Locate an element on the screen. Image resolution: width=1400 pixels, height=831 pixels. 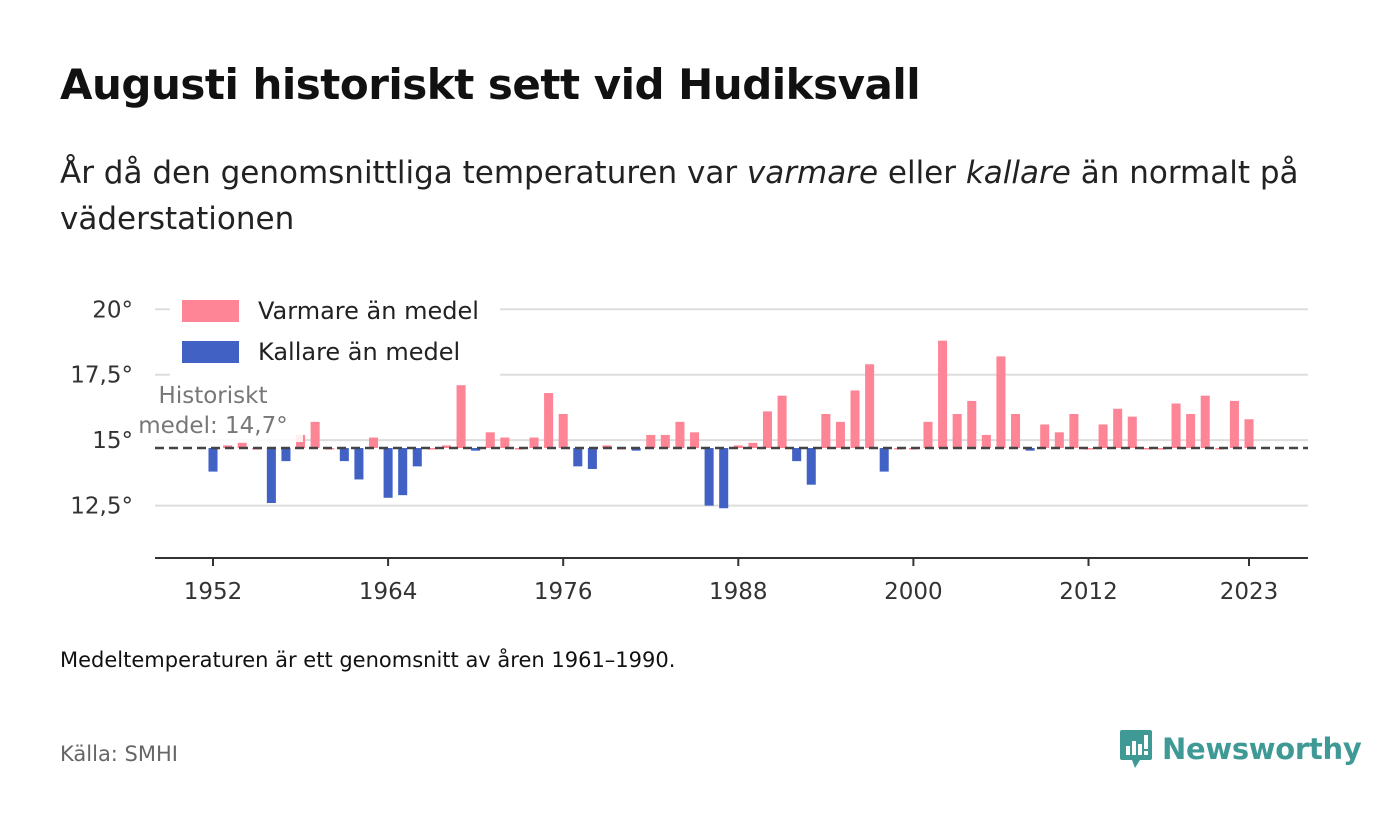
x-tick-label: 2012 is located at coordinates (1088, 592).